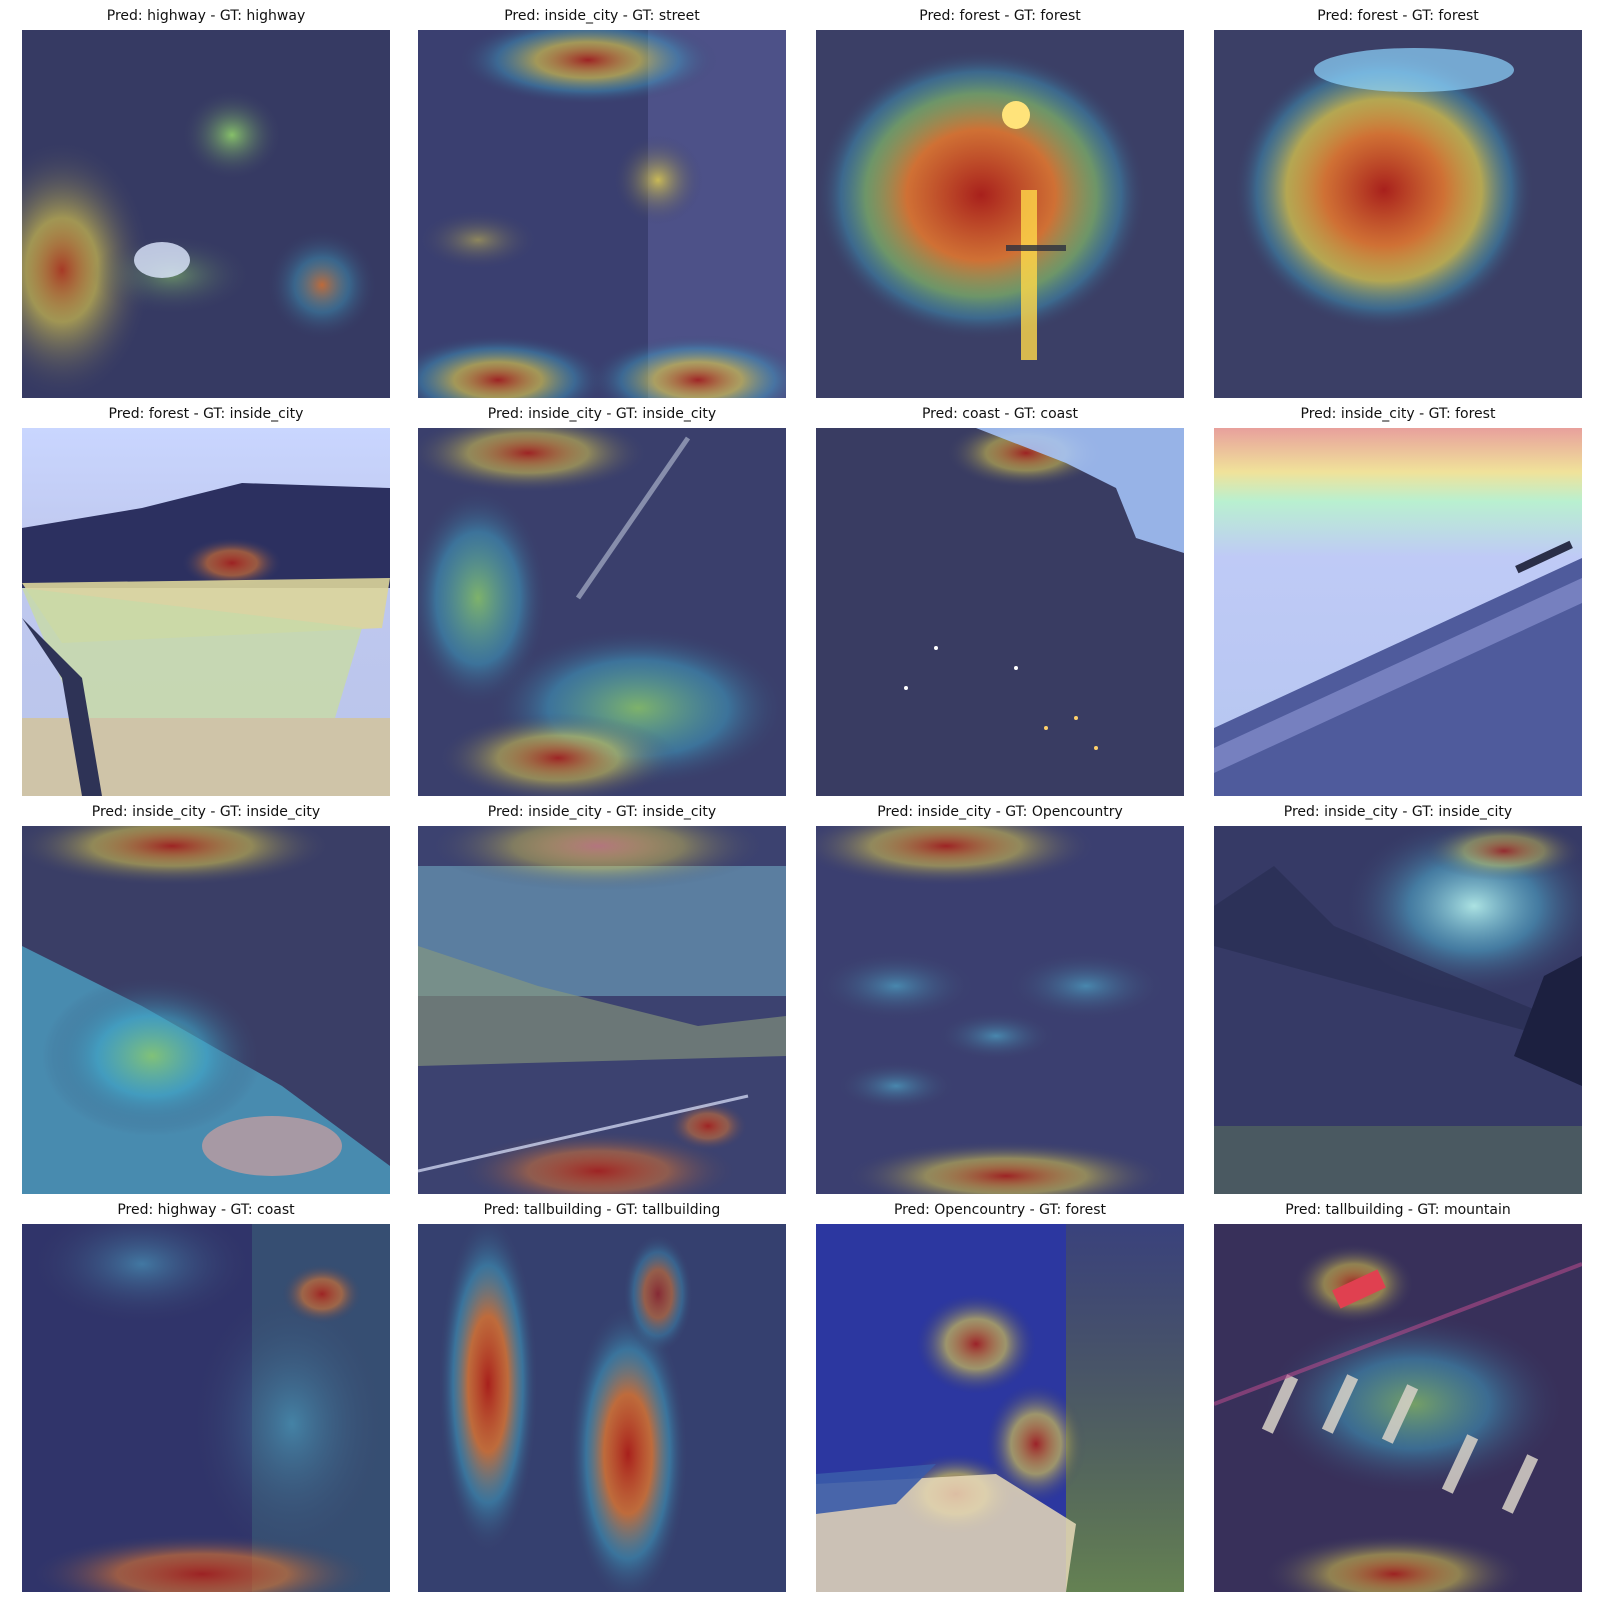 Image resolution: width=1600 pixels, height=1600 pixels. I want to click on panel-title: Pred: inside_city - GT: street, so click(602, 16).